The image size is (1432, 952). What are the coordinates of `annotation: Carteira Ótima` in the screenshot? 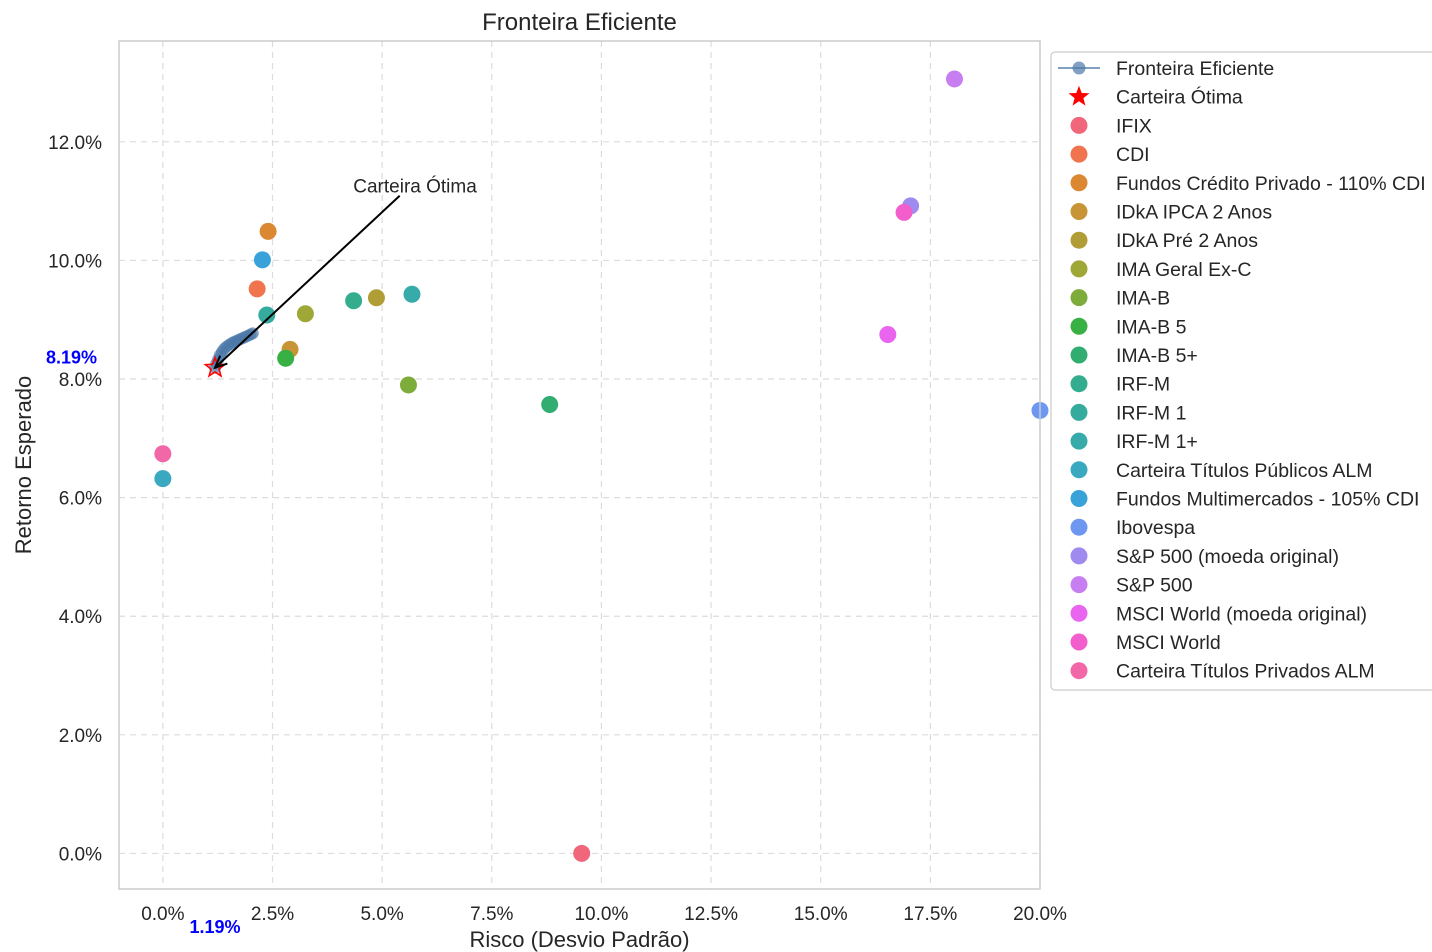 It's located at (345, 272).